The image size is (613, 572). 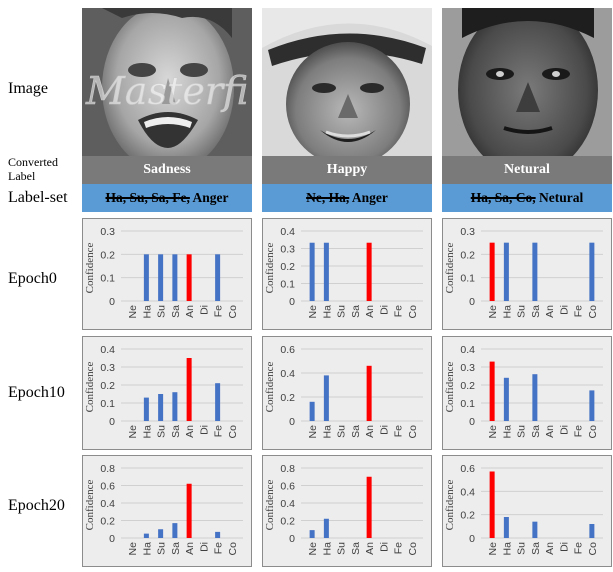 What do you see at coordinates (147, 197) in the screenshot?
I see `label-set-struck-1: Ha, Su, Sa, Fe,` at bounding box center [147, 197].